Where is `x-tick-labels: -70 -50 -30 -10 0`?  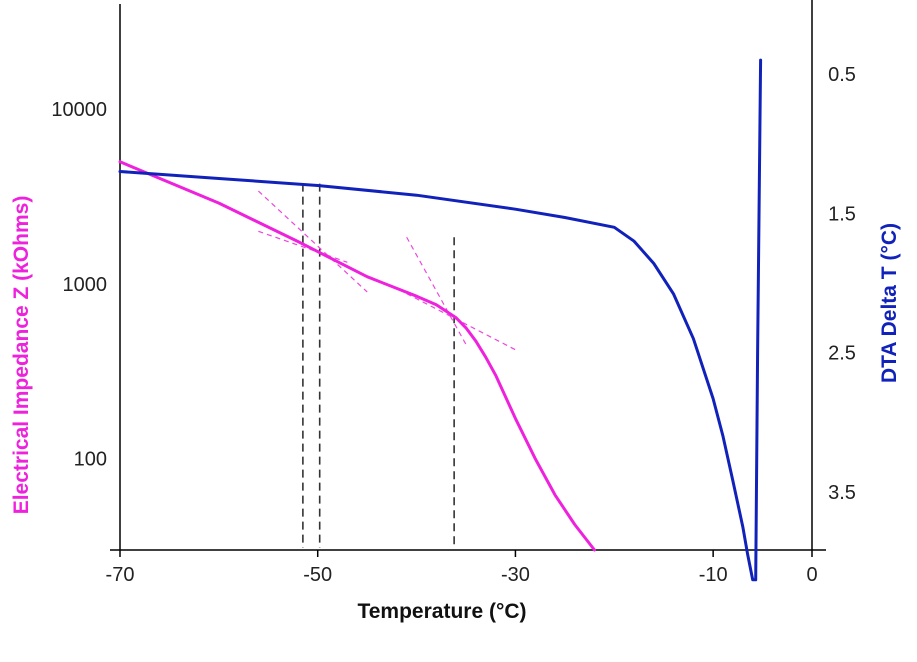
x-tick-labels: -70 -50 -30 -10 0 is located at coordinates (462, 568).